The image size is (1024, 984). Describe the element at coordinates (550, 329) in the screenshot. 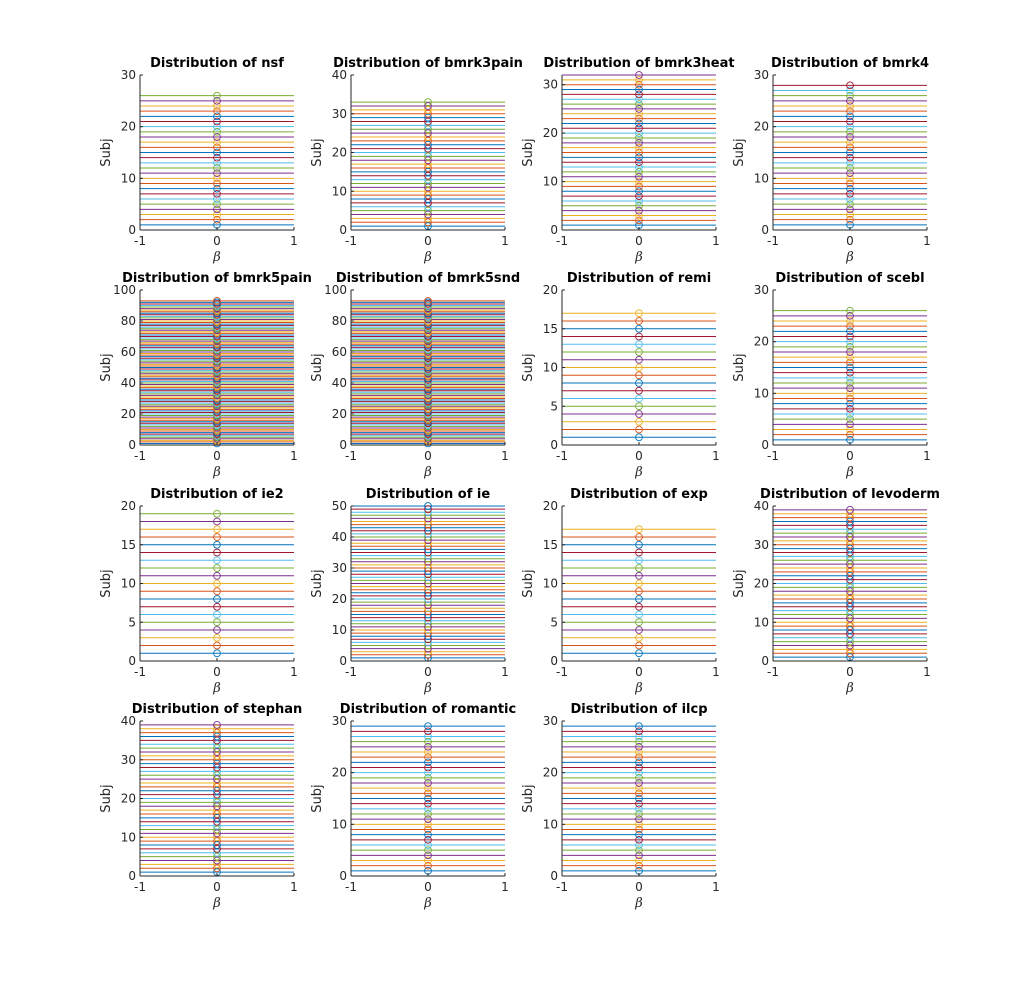

I see `y-tick-label: 15` at that location.